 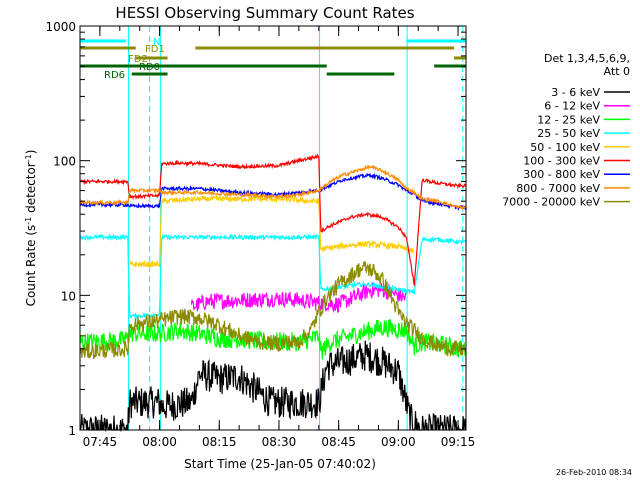 What do you see at coordinates (587, 58) in the screenshot?
I see `legend-header: Det 1,3,4,5,6,9,` at bounding box center [587, 58].